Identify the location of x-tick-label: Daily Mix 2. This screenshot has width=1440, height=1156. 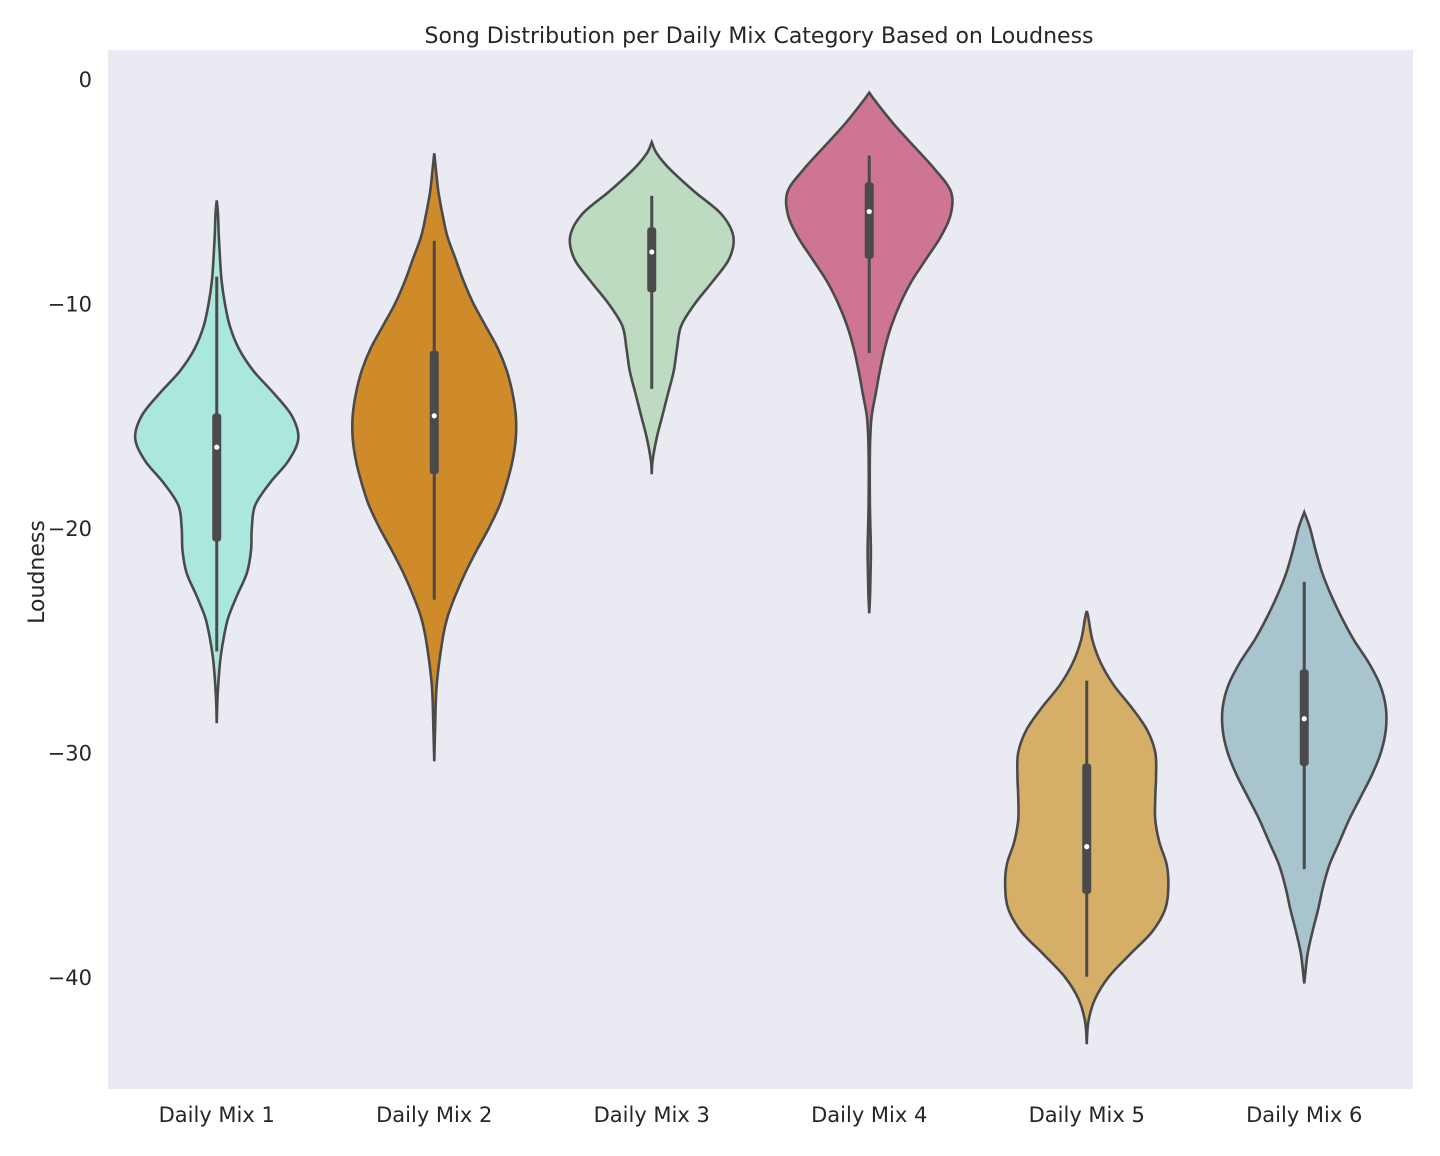
(434, 1115).